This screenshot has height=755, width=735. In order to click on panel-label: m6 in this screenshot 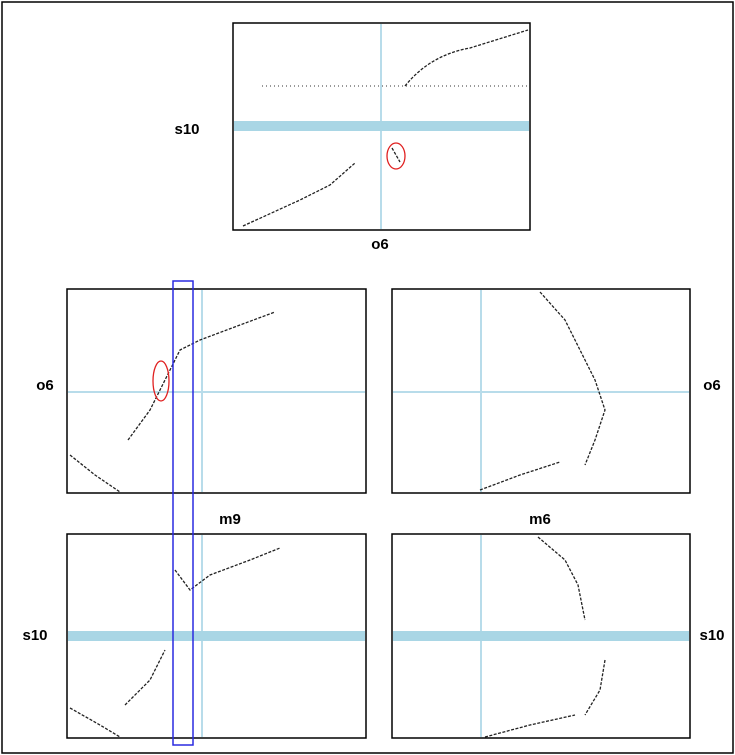, I will do `click(540, 519)`.